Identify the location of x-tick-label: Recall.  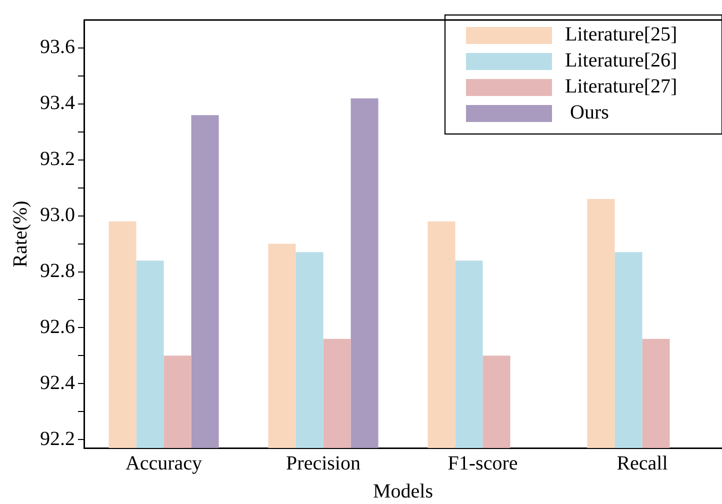
(642, 463).